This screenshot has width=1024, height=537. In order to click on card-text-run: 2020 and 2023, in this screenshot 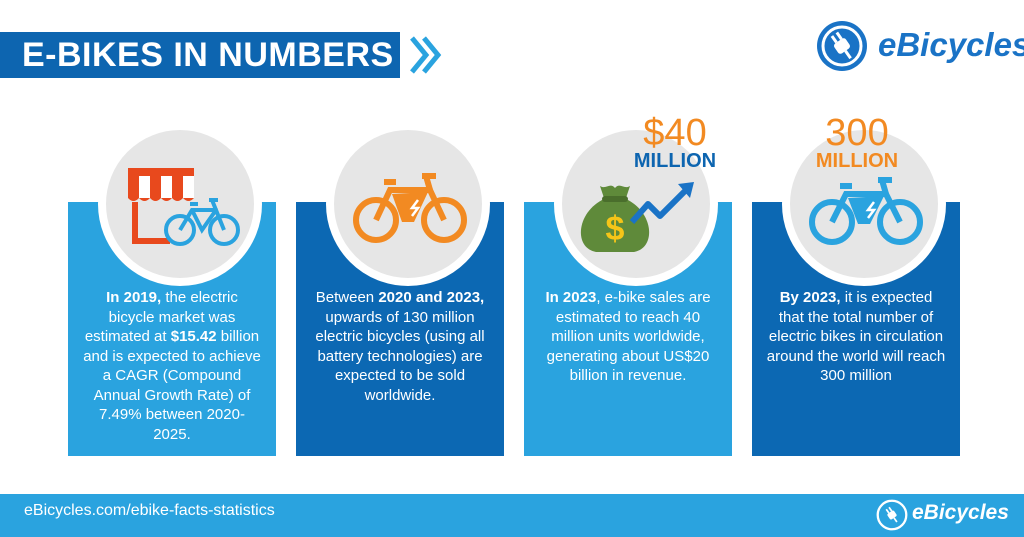, I will do `click(431, 297)`.